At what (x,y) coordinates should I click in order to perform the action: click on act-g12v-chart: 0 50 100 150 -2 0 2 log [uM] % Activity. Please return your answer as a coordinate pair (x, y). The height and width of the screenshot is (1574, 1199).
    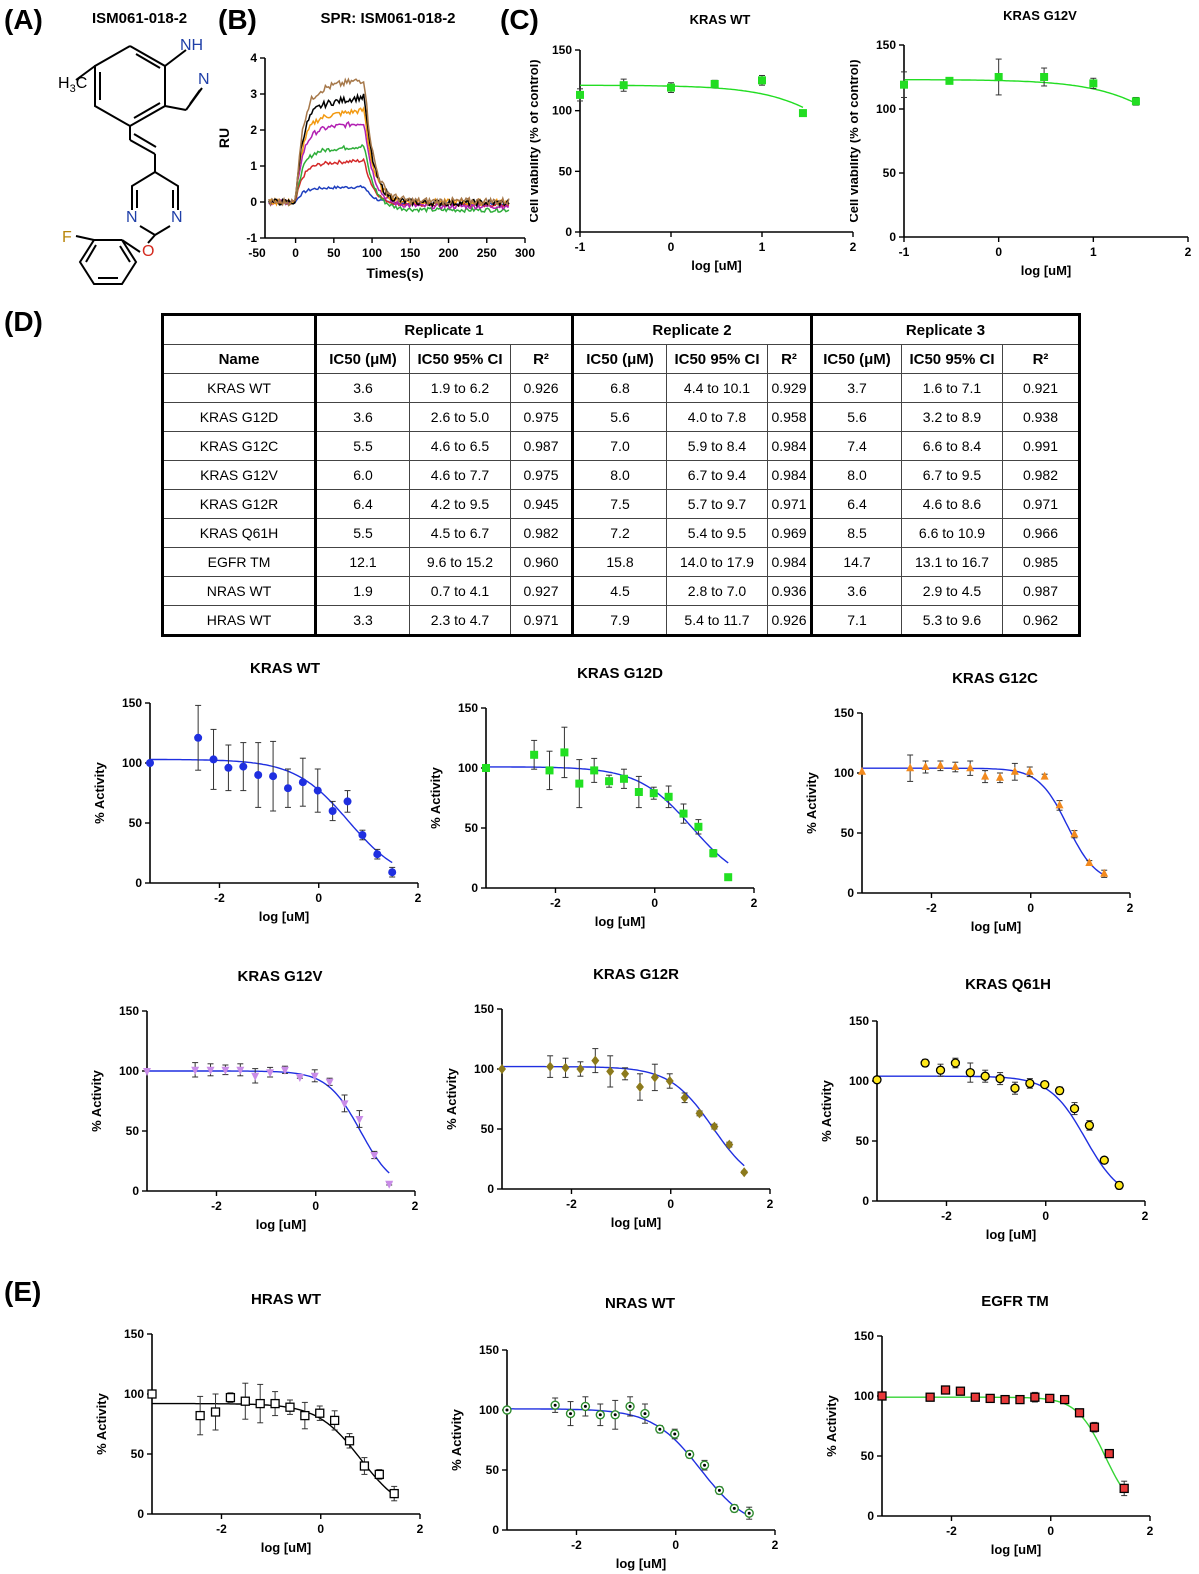
    Looking at the image, I should click on (254, 1118).